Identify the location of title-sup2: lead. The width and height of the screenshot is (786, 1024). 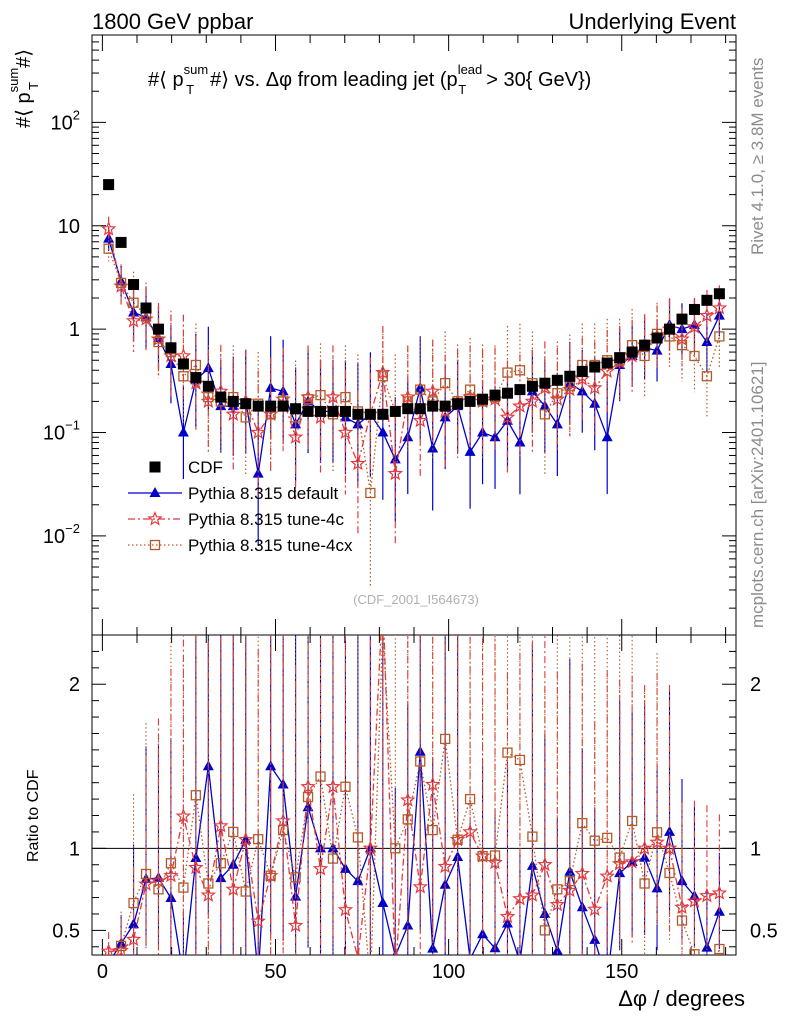
(470, 69).